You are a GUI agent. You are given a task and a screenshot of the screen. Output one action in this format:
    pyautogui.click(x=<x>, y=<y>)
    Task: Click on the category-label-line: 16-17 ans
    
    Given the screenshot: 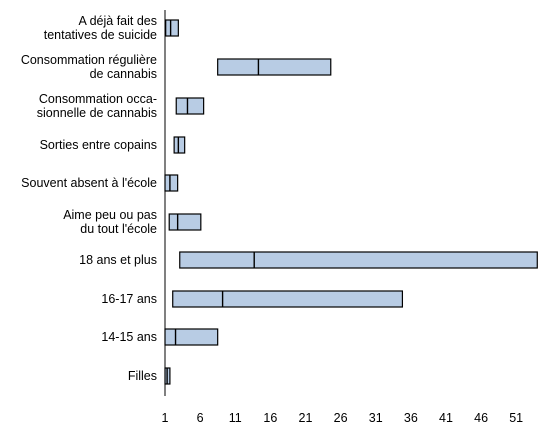 What is the action you would take?
    pyautogui.click(x=129, y=299)
    